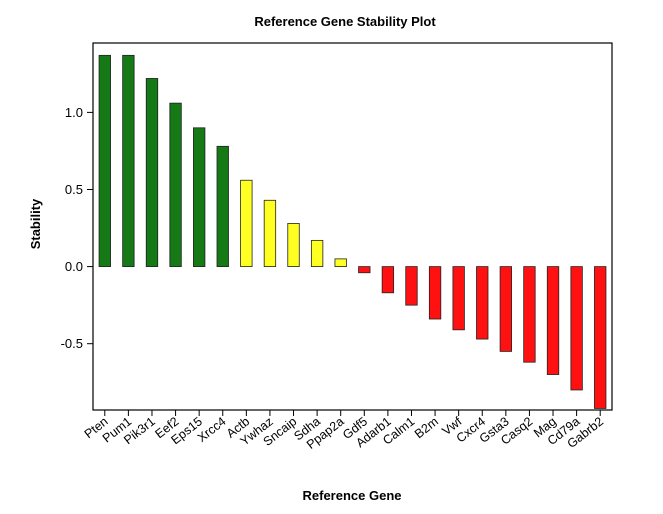 The width and height of the screenshot is (663, 514). What do you see at coordinates (553, 320) in the screenshot?
I see `bar-mag` at bounding box center [553, 320].